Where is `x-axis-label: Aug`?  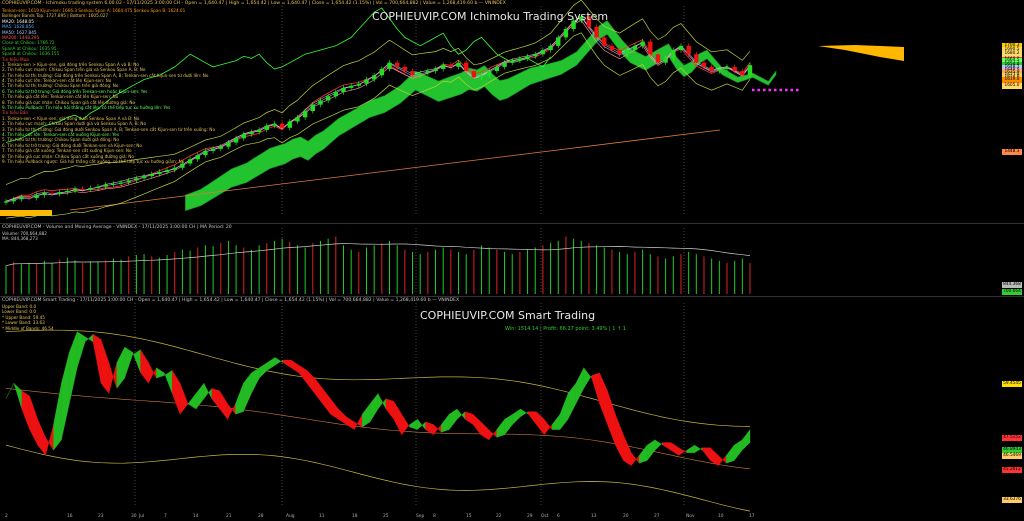 x-axis-label: Aug is located at coordinates (290, 516).